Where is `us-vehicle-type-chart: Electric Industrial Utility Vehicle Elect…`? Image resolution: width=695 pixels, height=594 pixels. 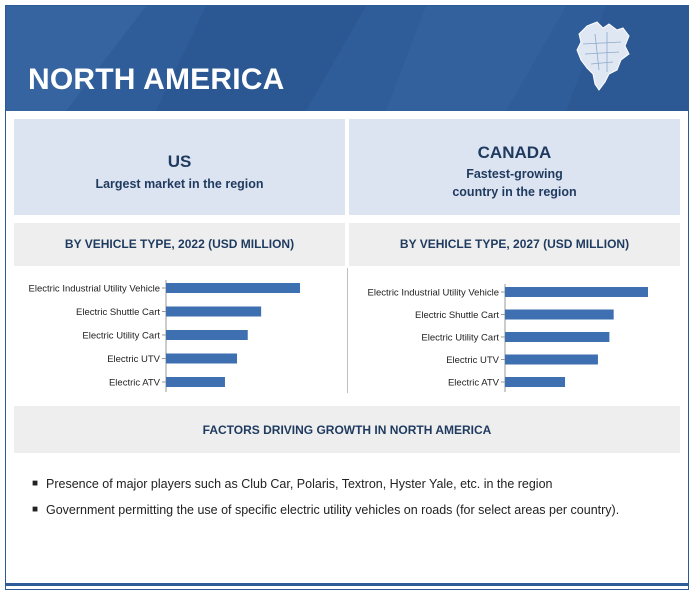
us-vehicle-type-chart: Electric Industrial Utility Vehicle Elect… is located at coordinates (164, 336).